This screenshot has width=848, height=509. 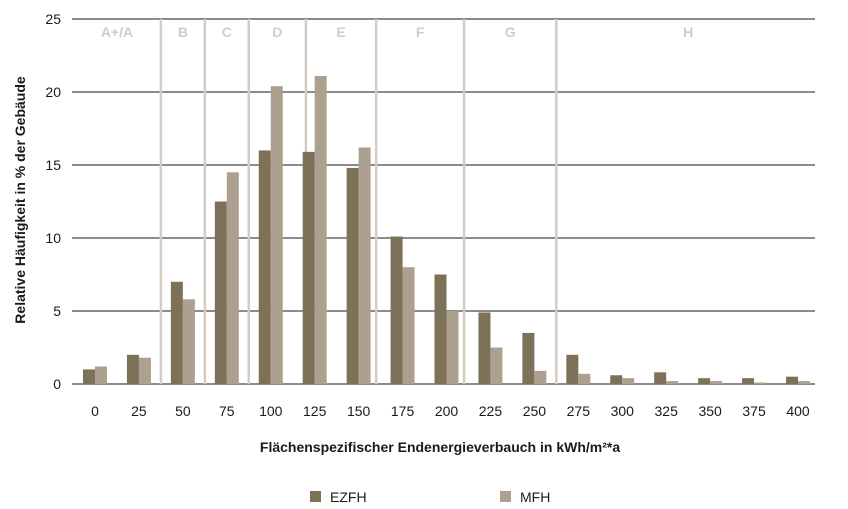 I want to click on efficiency-class-label: H, so click(x=688, y=32).